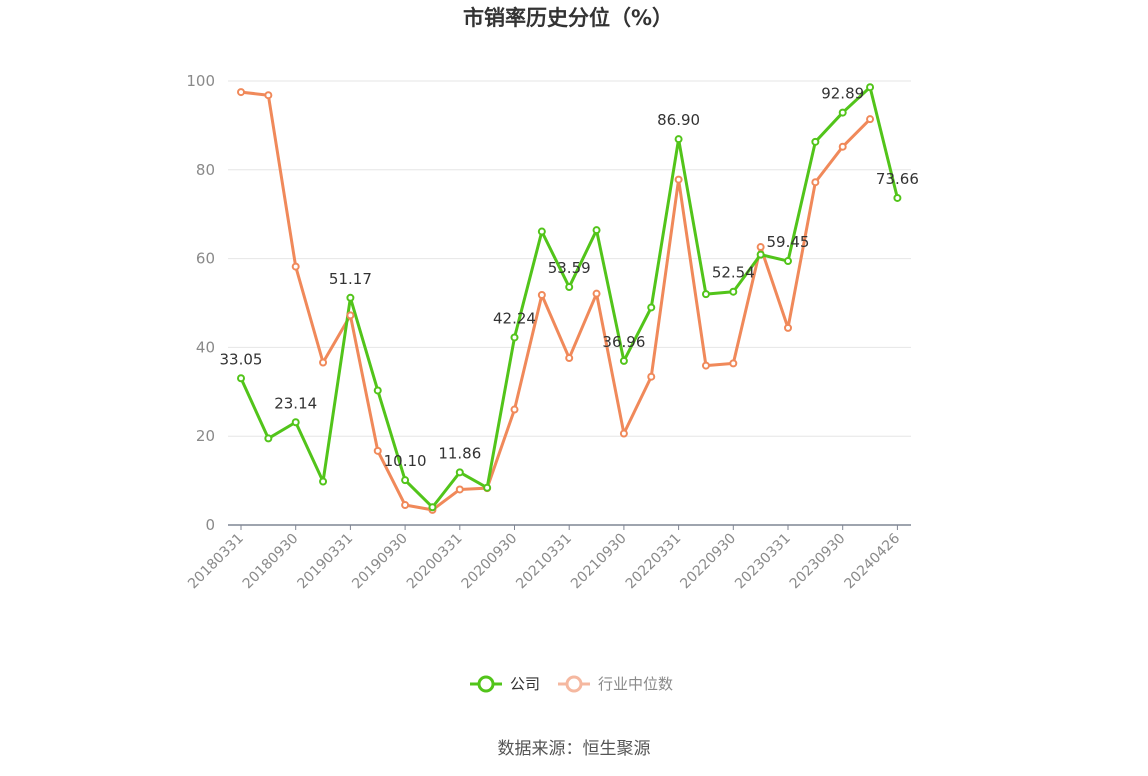 This screenshot has width=1148, height=776. I want to click on x-tick-label: 20230930, so click(818, 562).